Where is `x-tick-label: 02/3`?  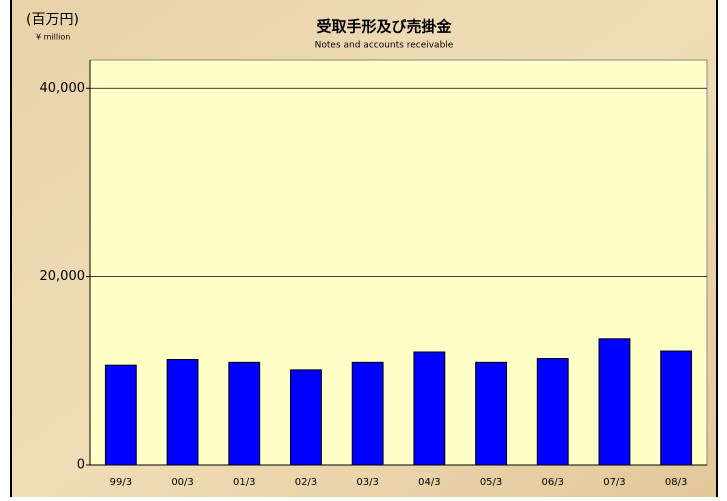
x-tick-label: 02/3 is located at coordinates (306, 482).